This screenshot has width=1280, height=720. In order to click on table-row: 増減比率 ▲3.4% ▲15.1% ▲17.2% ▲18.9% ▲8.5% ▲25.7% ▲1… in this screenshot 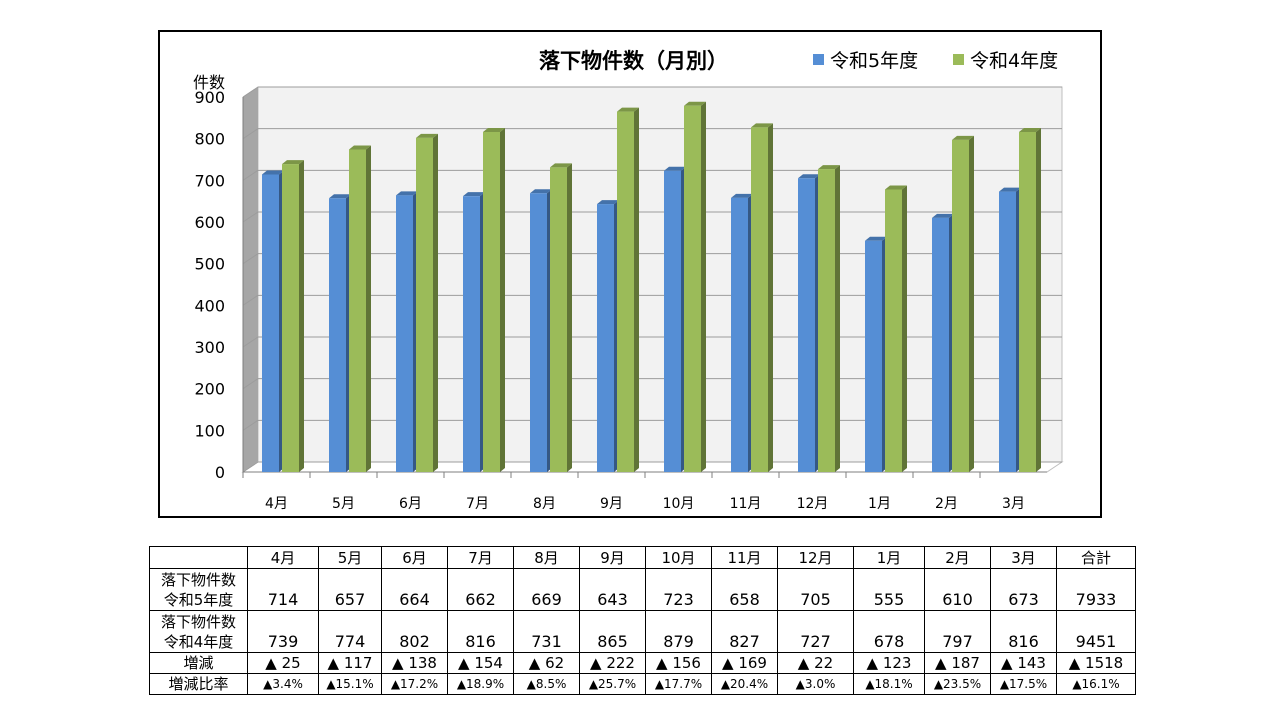, I will do `click(642, 684)`.